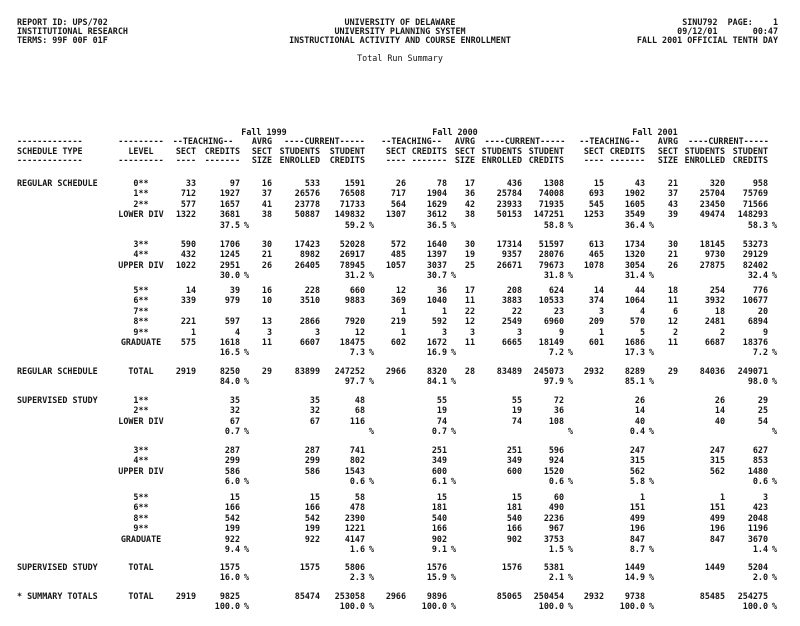 This screenshot has width=800, height=626. Describe the element at coordinates (675, 310) in the screenshot. I see `cell-value: 6` at that location.